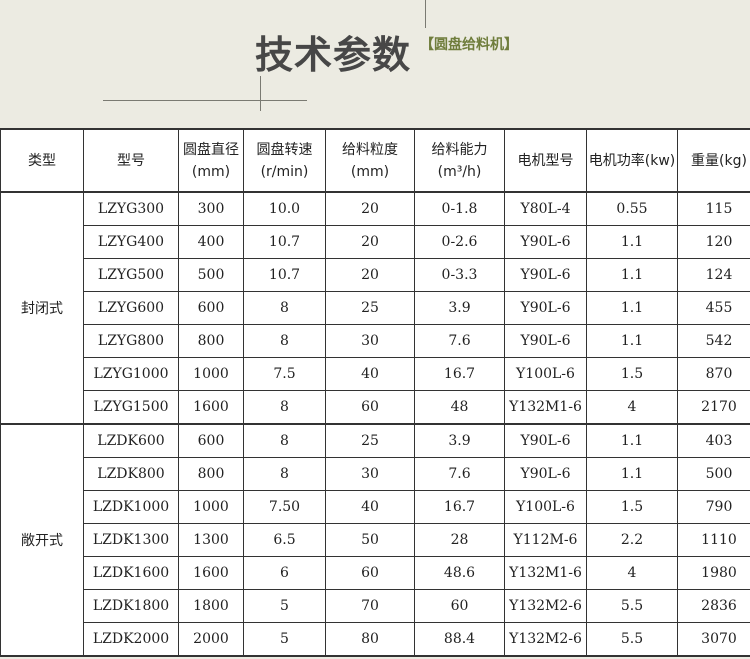 Image resolution: width=750 pixels, height=659 pixels. I want to click on table-row: LZYG600 600 8 25 3.9 Y90L-6 1.1 455, so click(375, 308).